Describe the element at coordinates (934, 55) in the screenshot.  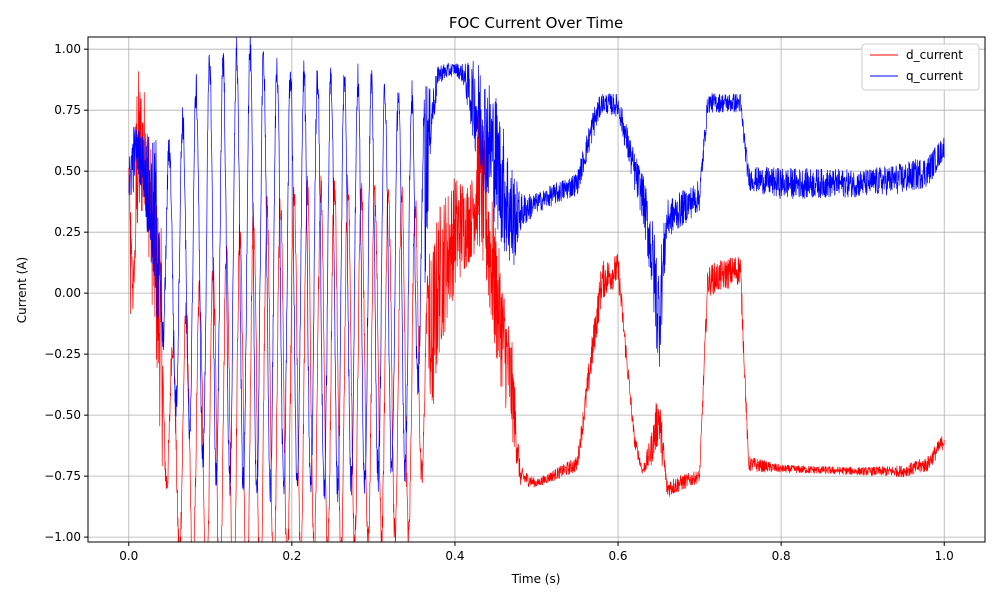
I see `legend-label-d-current: d_current` at that location.